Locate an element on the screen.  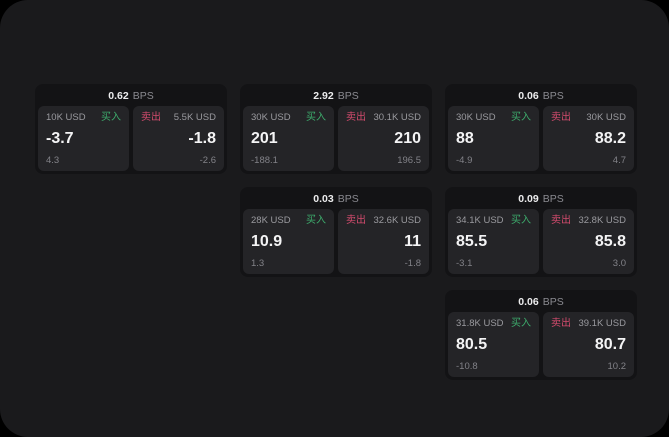
buy-change: 1.3 is located at coordinates (258, 263).